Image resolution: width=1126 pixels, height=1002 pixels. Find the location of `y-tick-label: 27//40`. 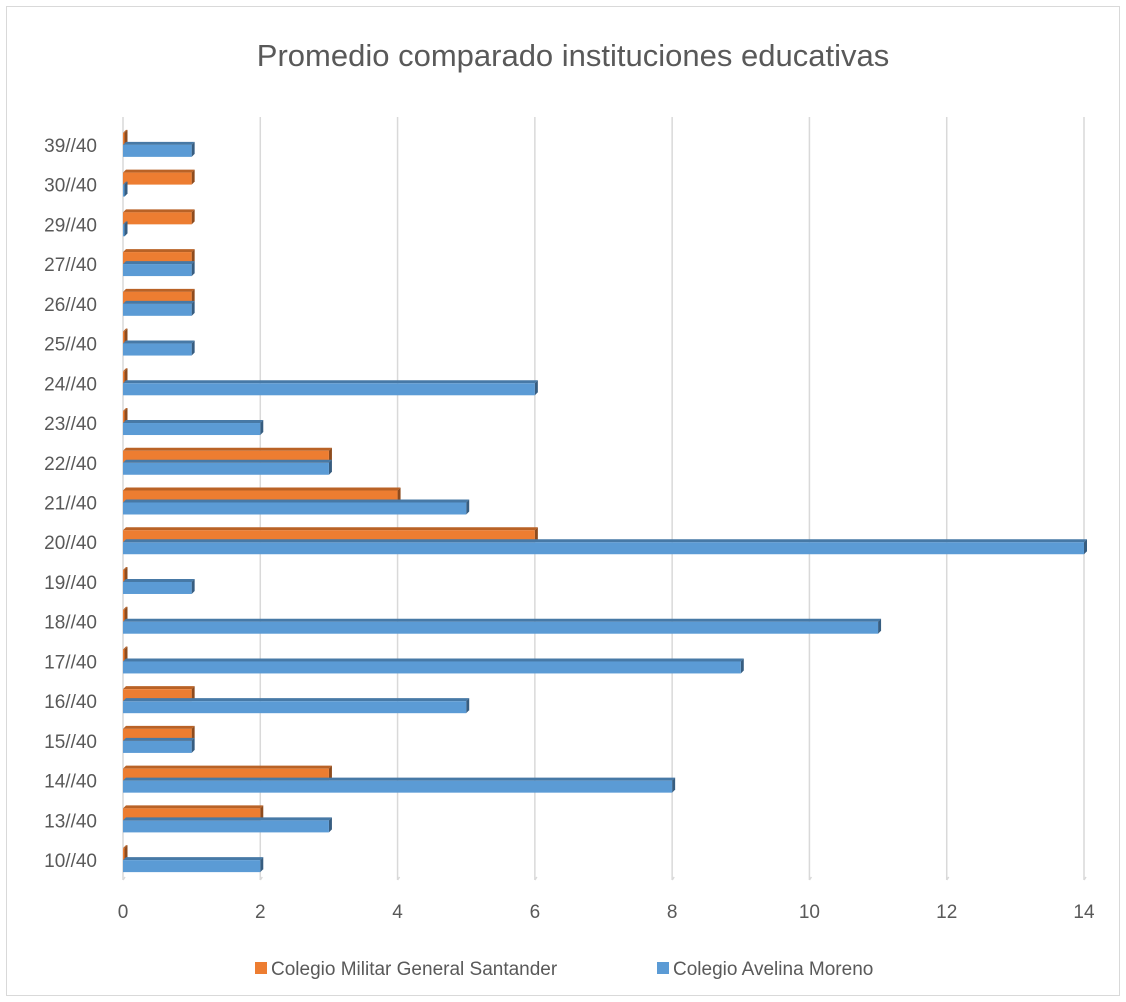

y-tick-label: 27//40 is located at coordinates (70, 265).